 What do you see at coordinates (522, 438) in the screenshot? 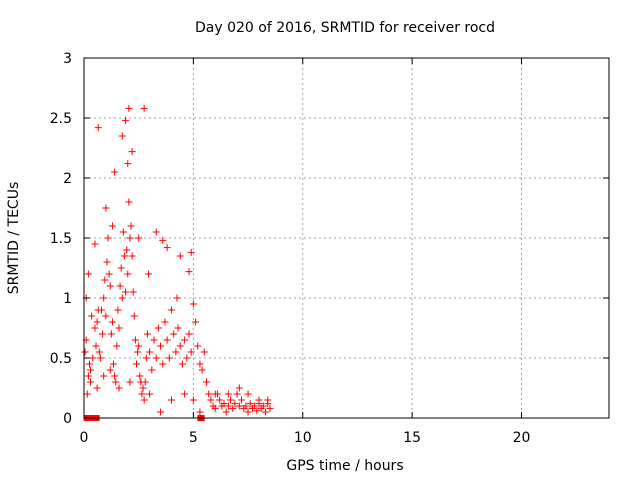
I see `x-tick-label: 20` at bounding box center [522, 438].